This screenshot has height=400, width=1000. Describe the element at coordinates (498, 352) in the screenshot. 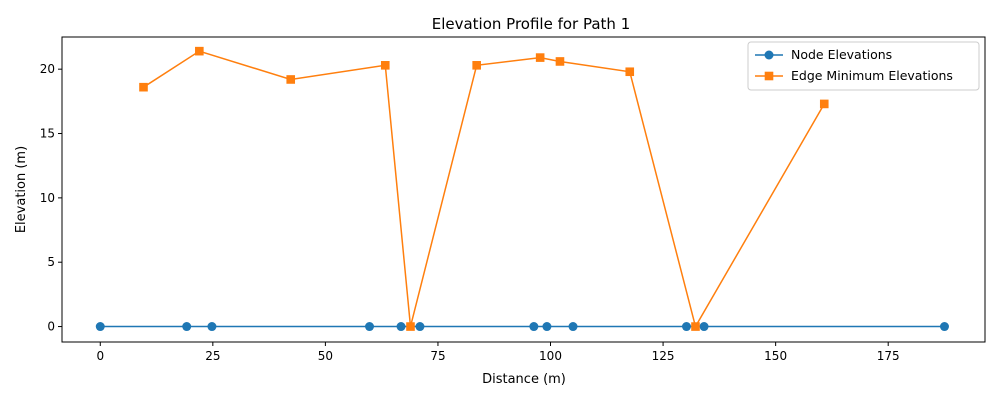

I see `x-axis-ticks: 0 25 50 75 100 125 150 175` at that location.